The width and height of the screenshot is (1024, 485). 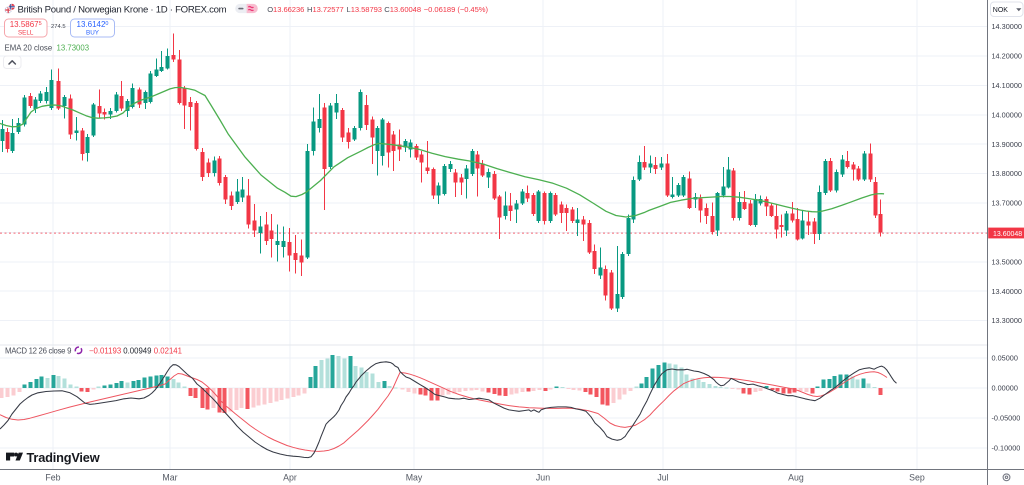 I want to click on svg-text: 13.30000, so click(x=1007, y=320).